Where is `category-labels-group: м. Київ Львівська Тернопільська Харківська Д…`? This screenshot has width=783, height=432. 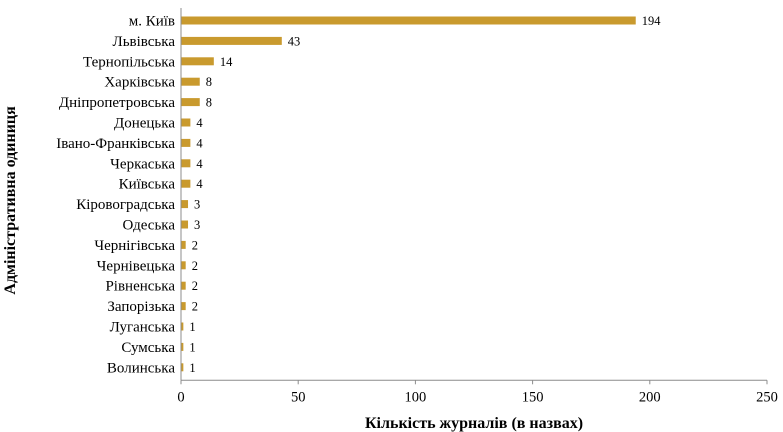
category-labels-group: м. Київ Львівська Тернопільська Харківська Д… is located at coordinates (115, 195).